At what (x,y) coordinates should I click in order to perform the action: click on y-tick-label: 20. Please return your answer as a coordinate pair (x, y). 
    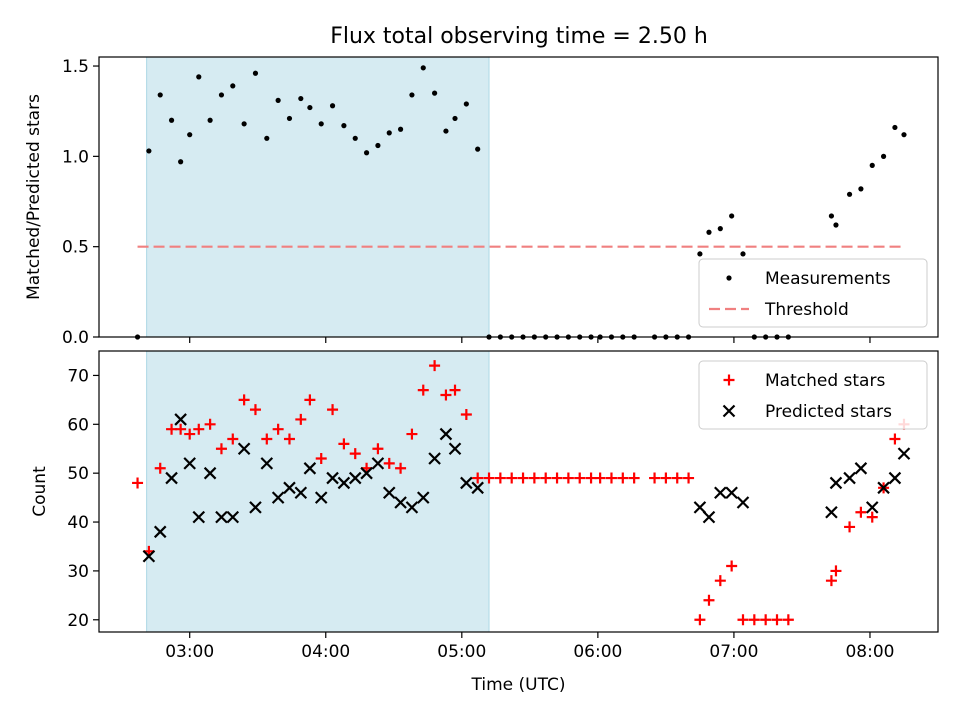
    Looking at the image, I should click on (78, 621).